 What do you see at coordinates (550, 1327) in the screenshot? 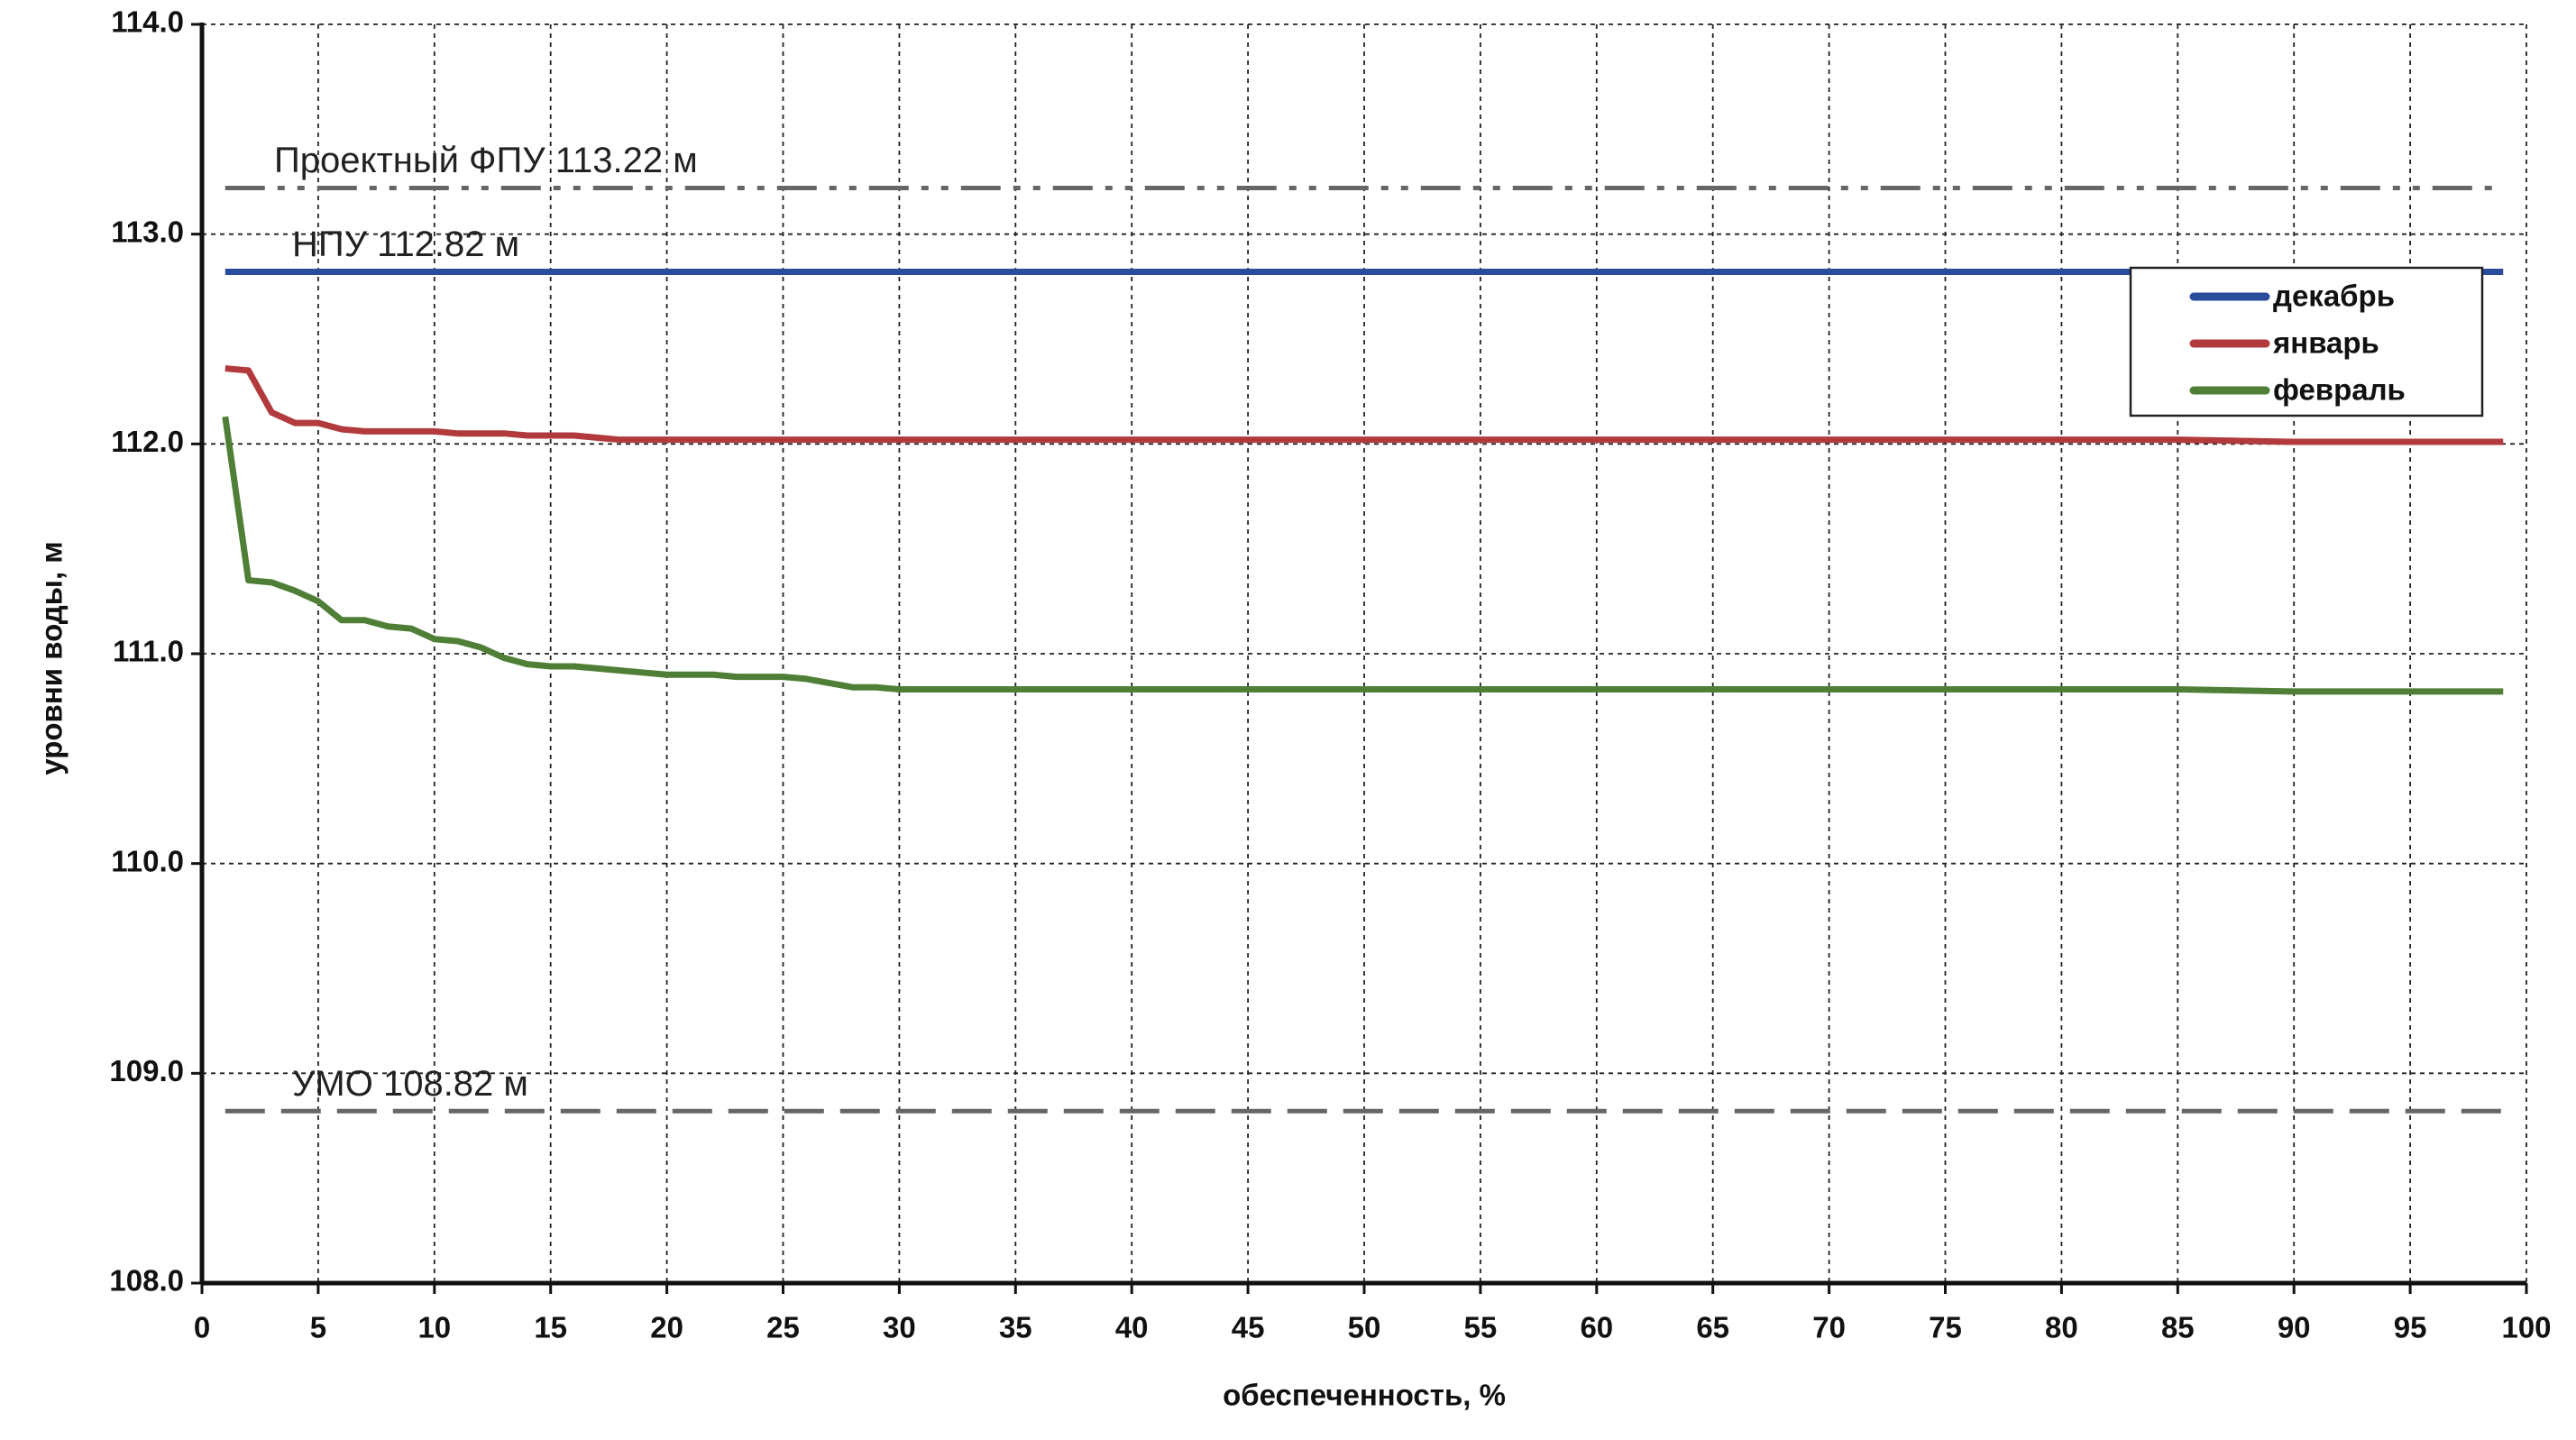
I see `x-tick-label: 15` at bounding box center [550, 1327].